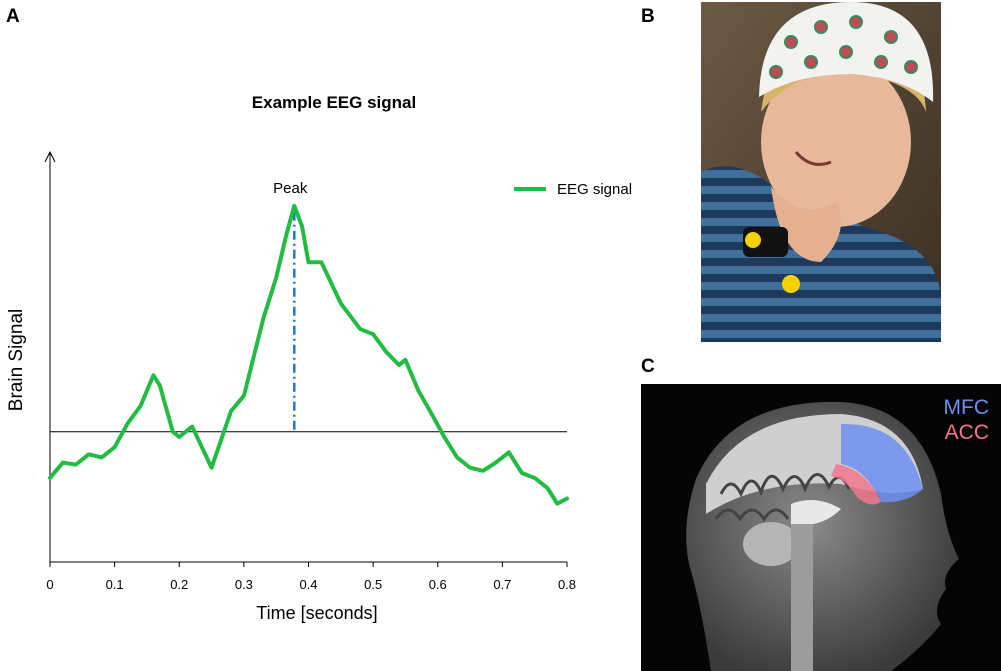  What do you see at coordinates (821, 172) in the screenshot?
I see `child-eeg-cap-photo` at bounding box center [821, 172].